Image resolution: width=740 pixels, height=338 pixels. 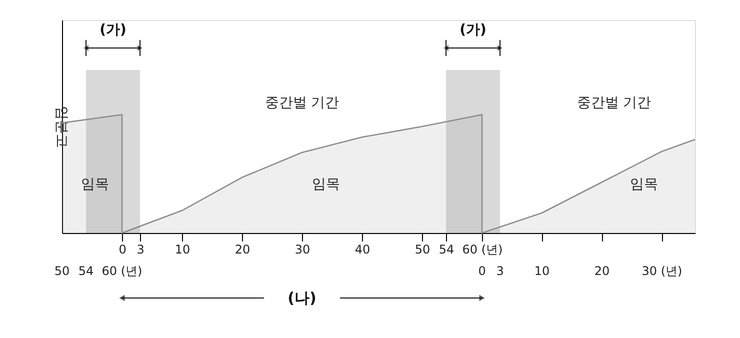 What do you see at coordinates (182, 249) in the screenshot?
I see `x-tick-label: 10` at bounding box center [182, 249].